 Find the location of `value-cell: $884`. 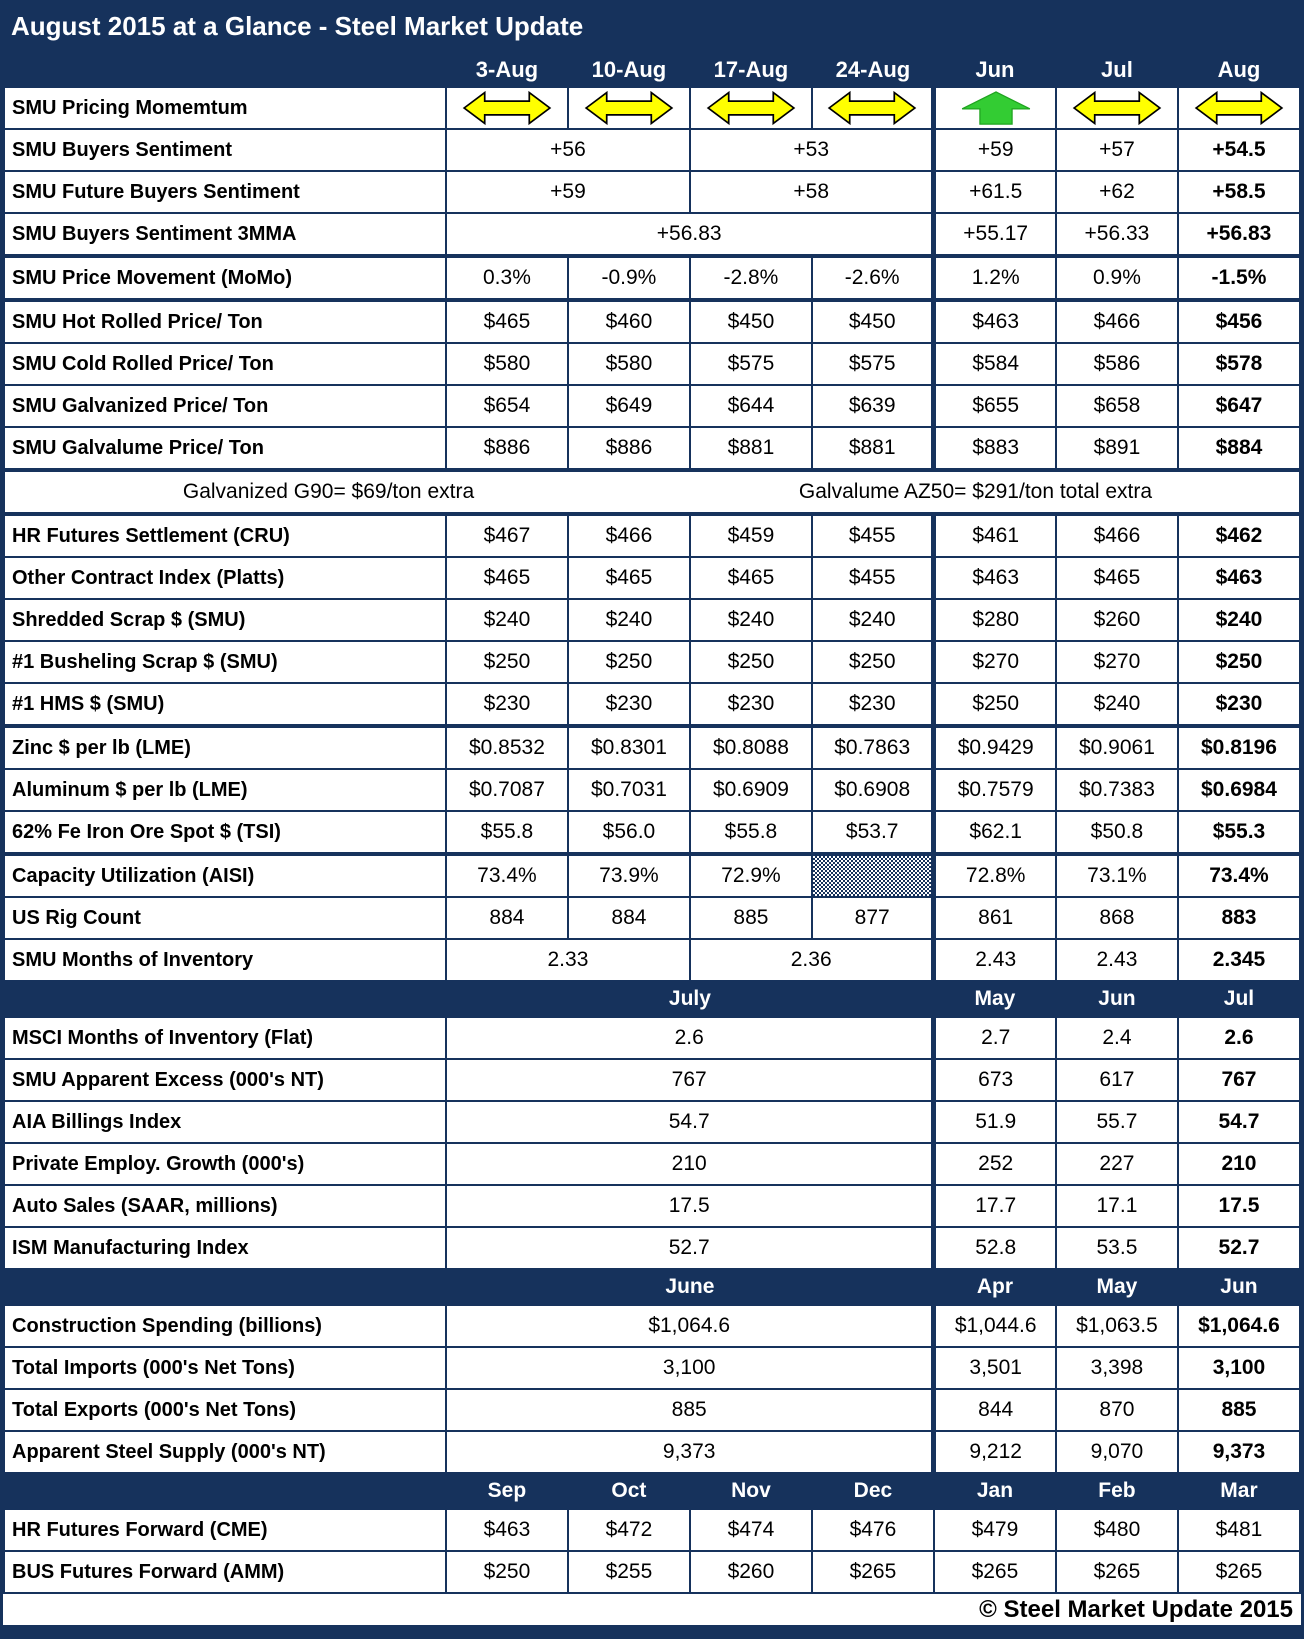

value-cell: $884 is located at coordinates (1239, 448).